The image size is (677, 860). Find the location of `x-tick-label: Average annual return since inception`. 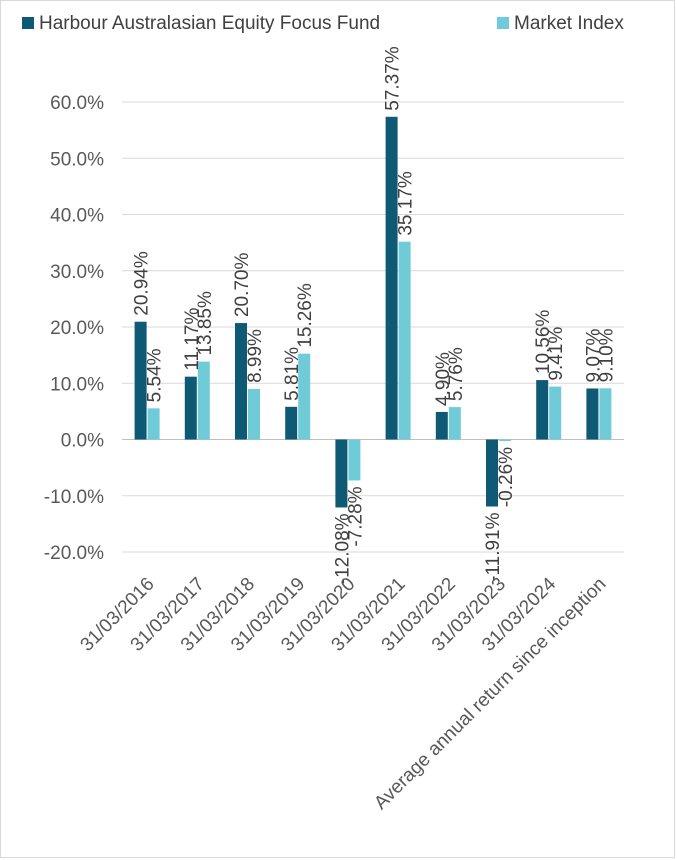

x-tick-label: Average annual return since inception is located at coordinates (490, 694).